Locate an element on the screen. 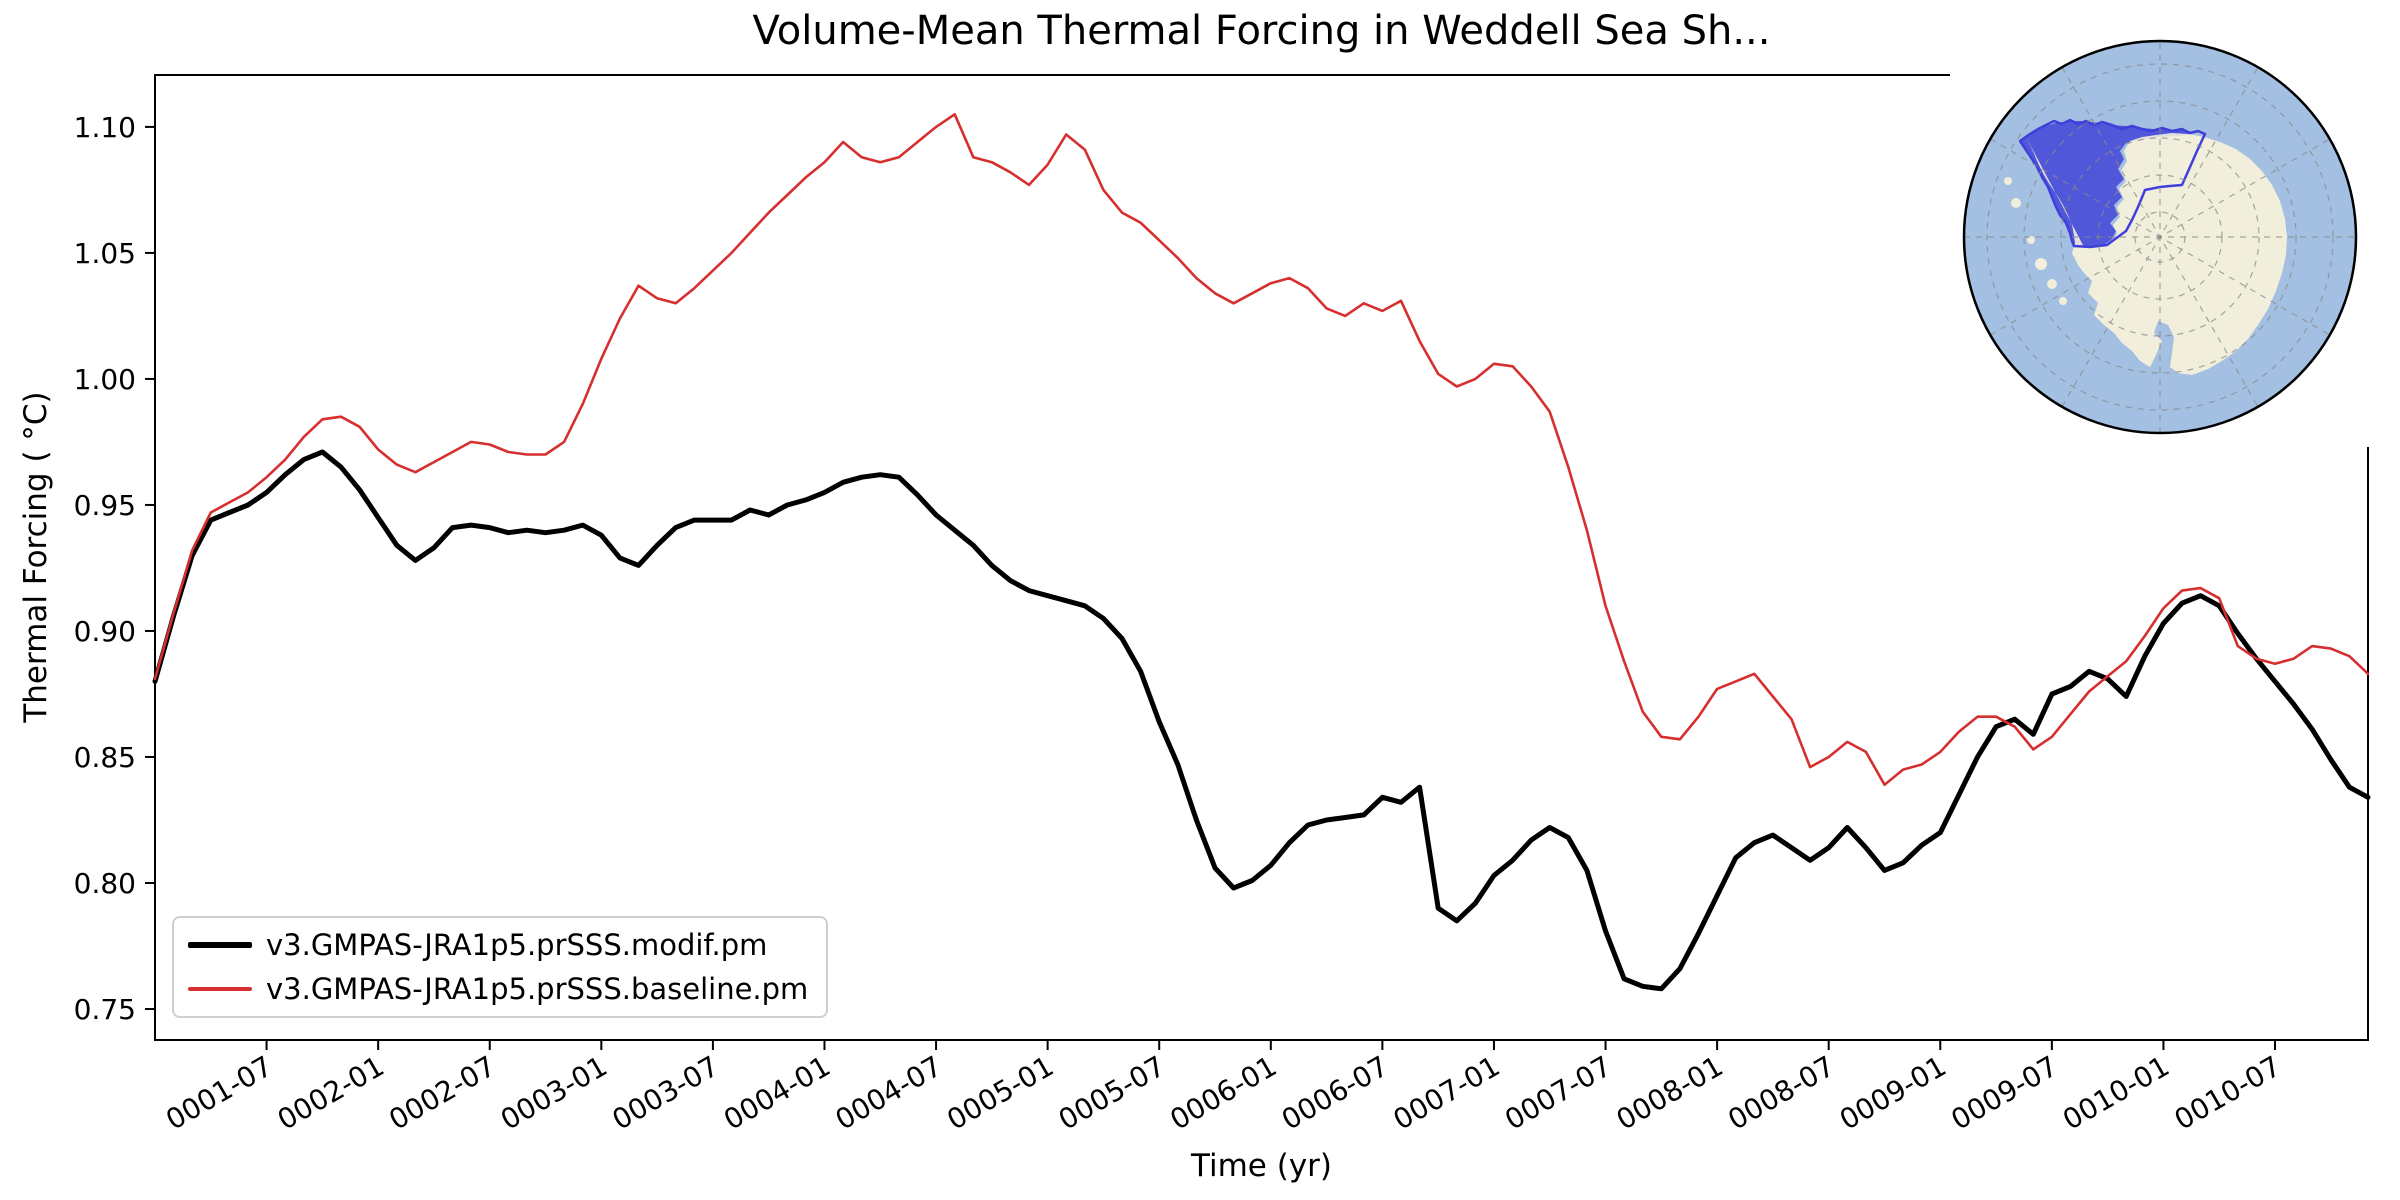 The width and height of the screenshot is (2400, 1200). x-axis-label: Time (yr) is located at coordinates (1261, 1166).